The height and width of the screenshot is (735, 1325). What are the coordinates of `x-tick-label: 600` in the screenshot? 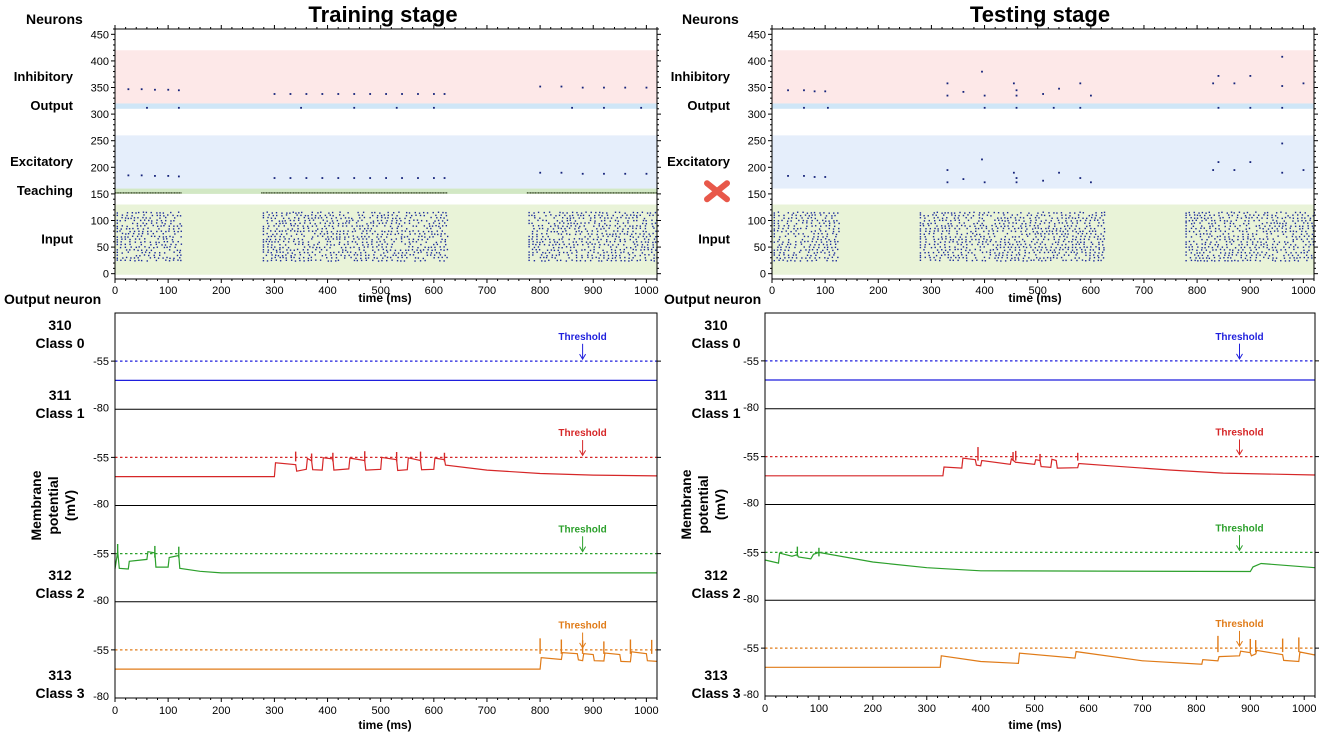 It's located at (434, 291).